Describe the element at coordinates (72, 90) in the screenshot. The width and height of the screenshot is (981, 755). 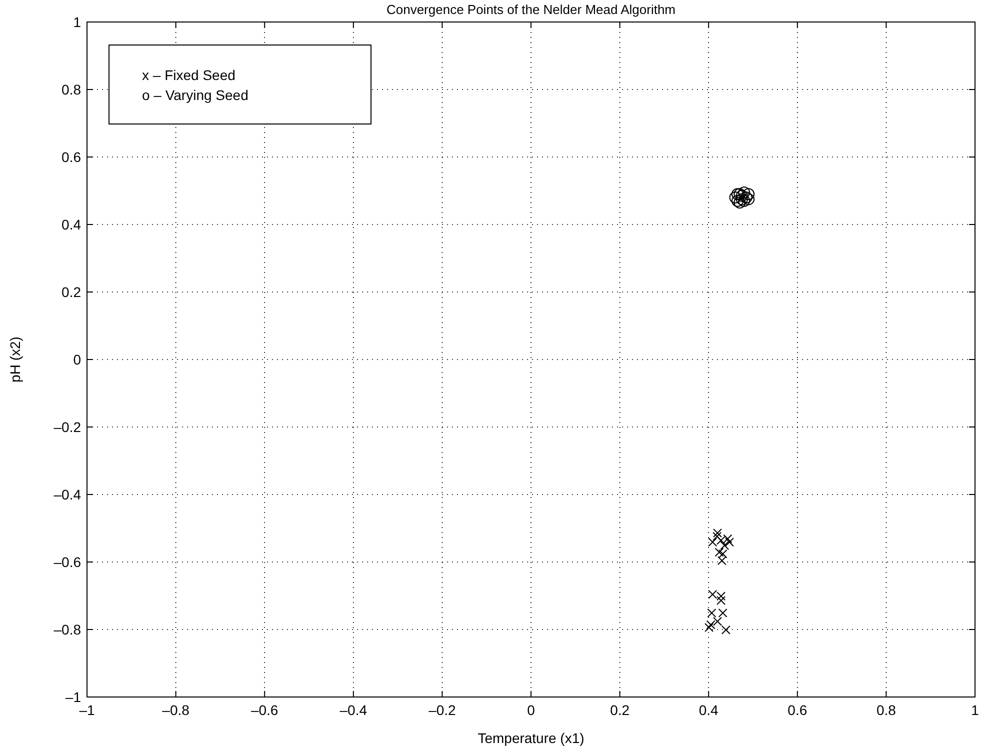
I see `y-tick-label: 0.8` at that location.